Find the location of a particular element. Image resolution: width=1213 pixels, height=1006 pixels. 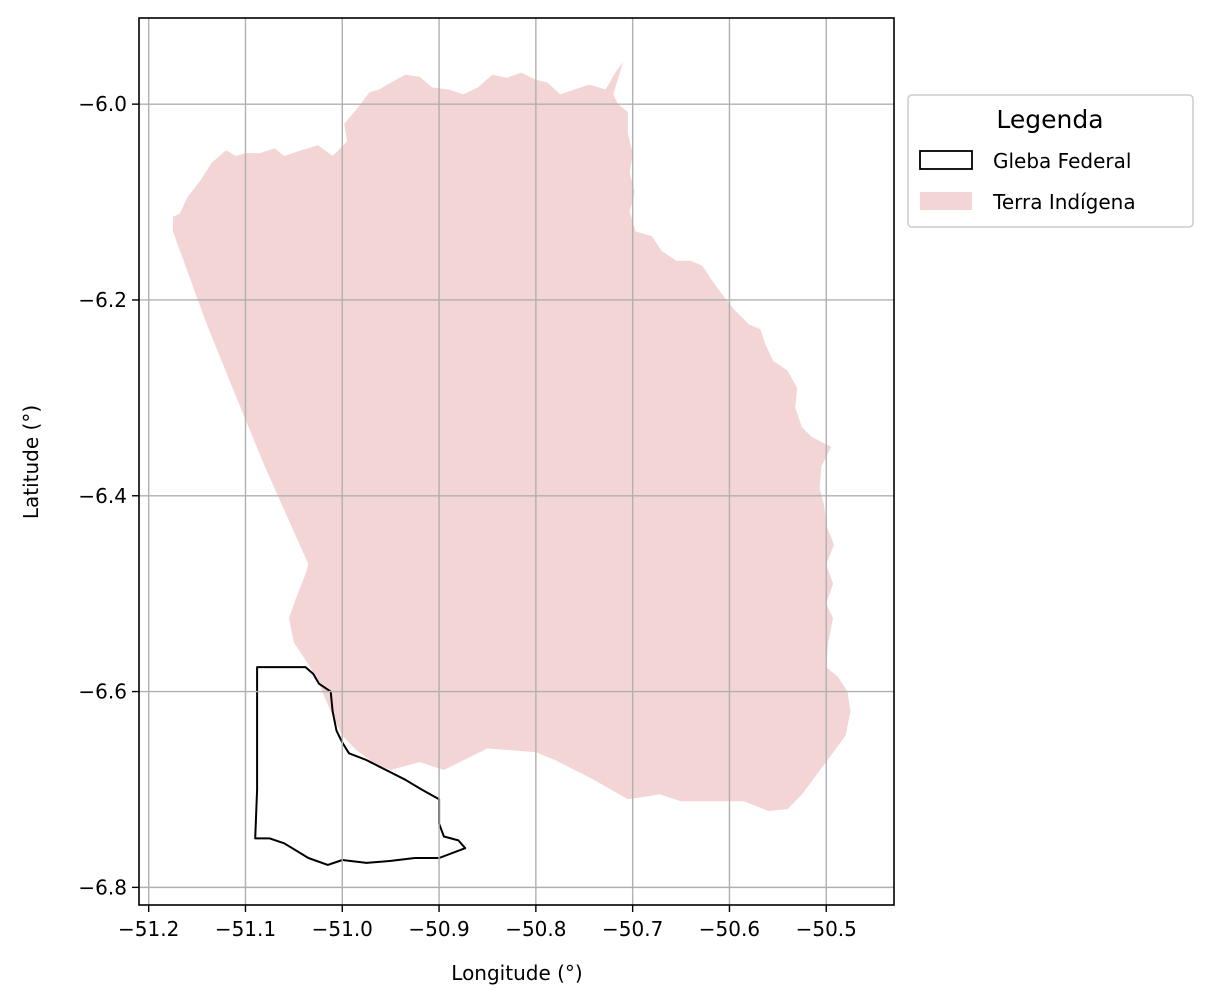

y-tick-label: −6.8 is located at coordinates (102, 887).